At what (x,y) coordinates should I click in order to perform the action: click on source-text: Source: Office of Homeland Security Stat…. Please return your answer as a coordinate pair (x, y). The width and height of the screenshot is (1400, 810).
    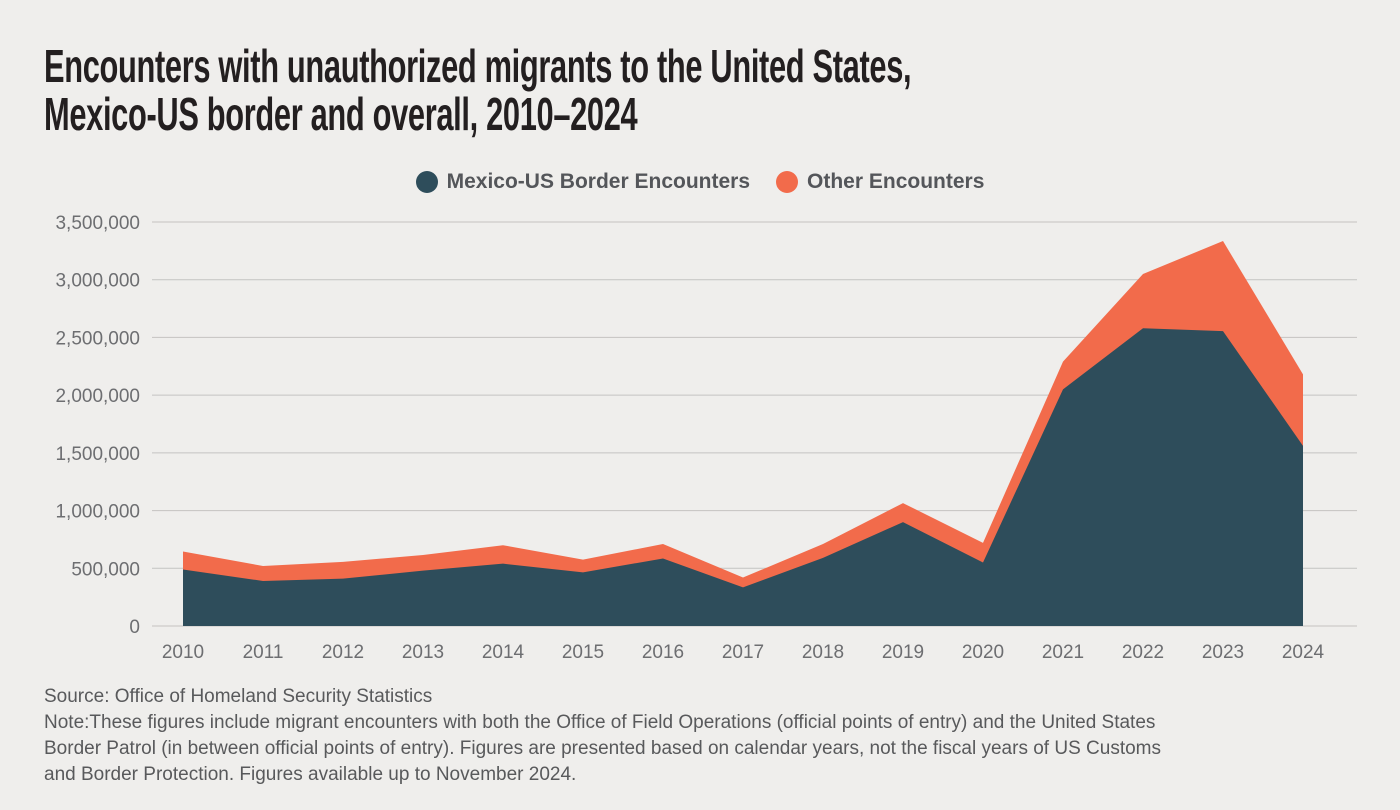
    Looking at the image, I should click on (238, 696).